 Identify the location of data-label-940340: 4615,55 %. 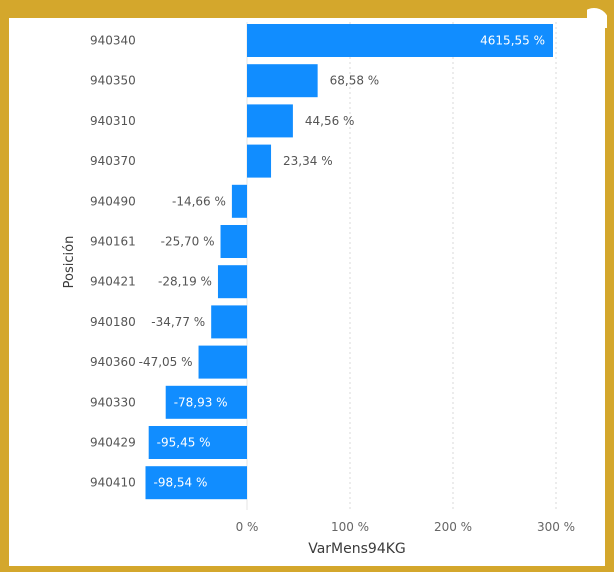
(512, 41).